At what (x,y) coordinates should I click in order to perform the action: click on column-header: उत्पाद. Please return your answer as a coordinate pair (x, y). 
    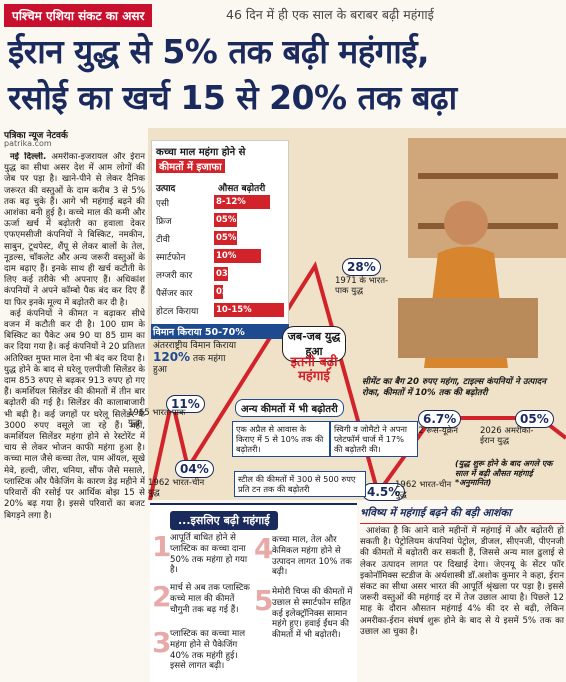
    Looking at the image, I should click on (166, 189).